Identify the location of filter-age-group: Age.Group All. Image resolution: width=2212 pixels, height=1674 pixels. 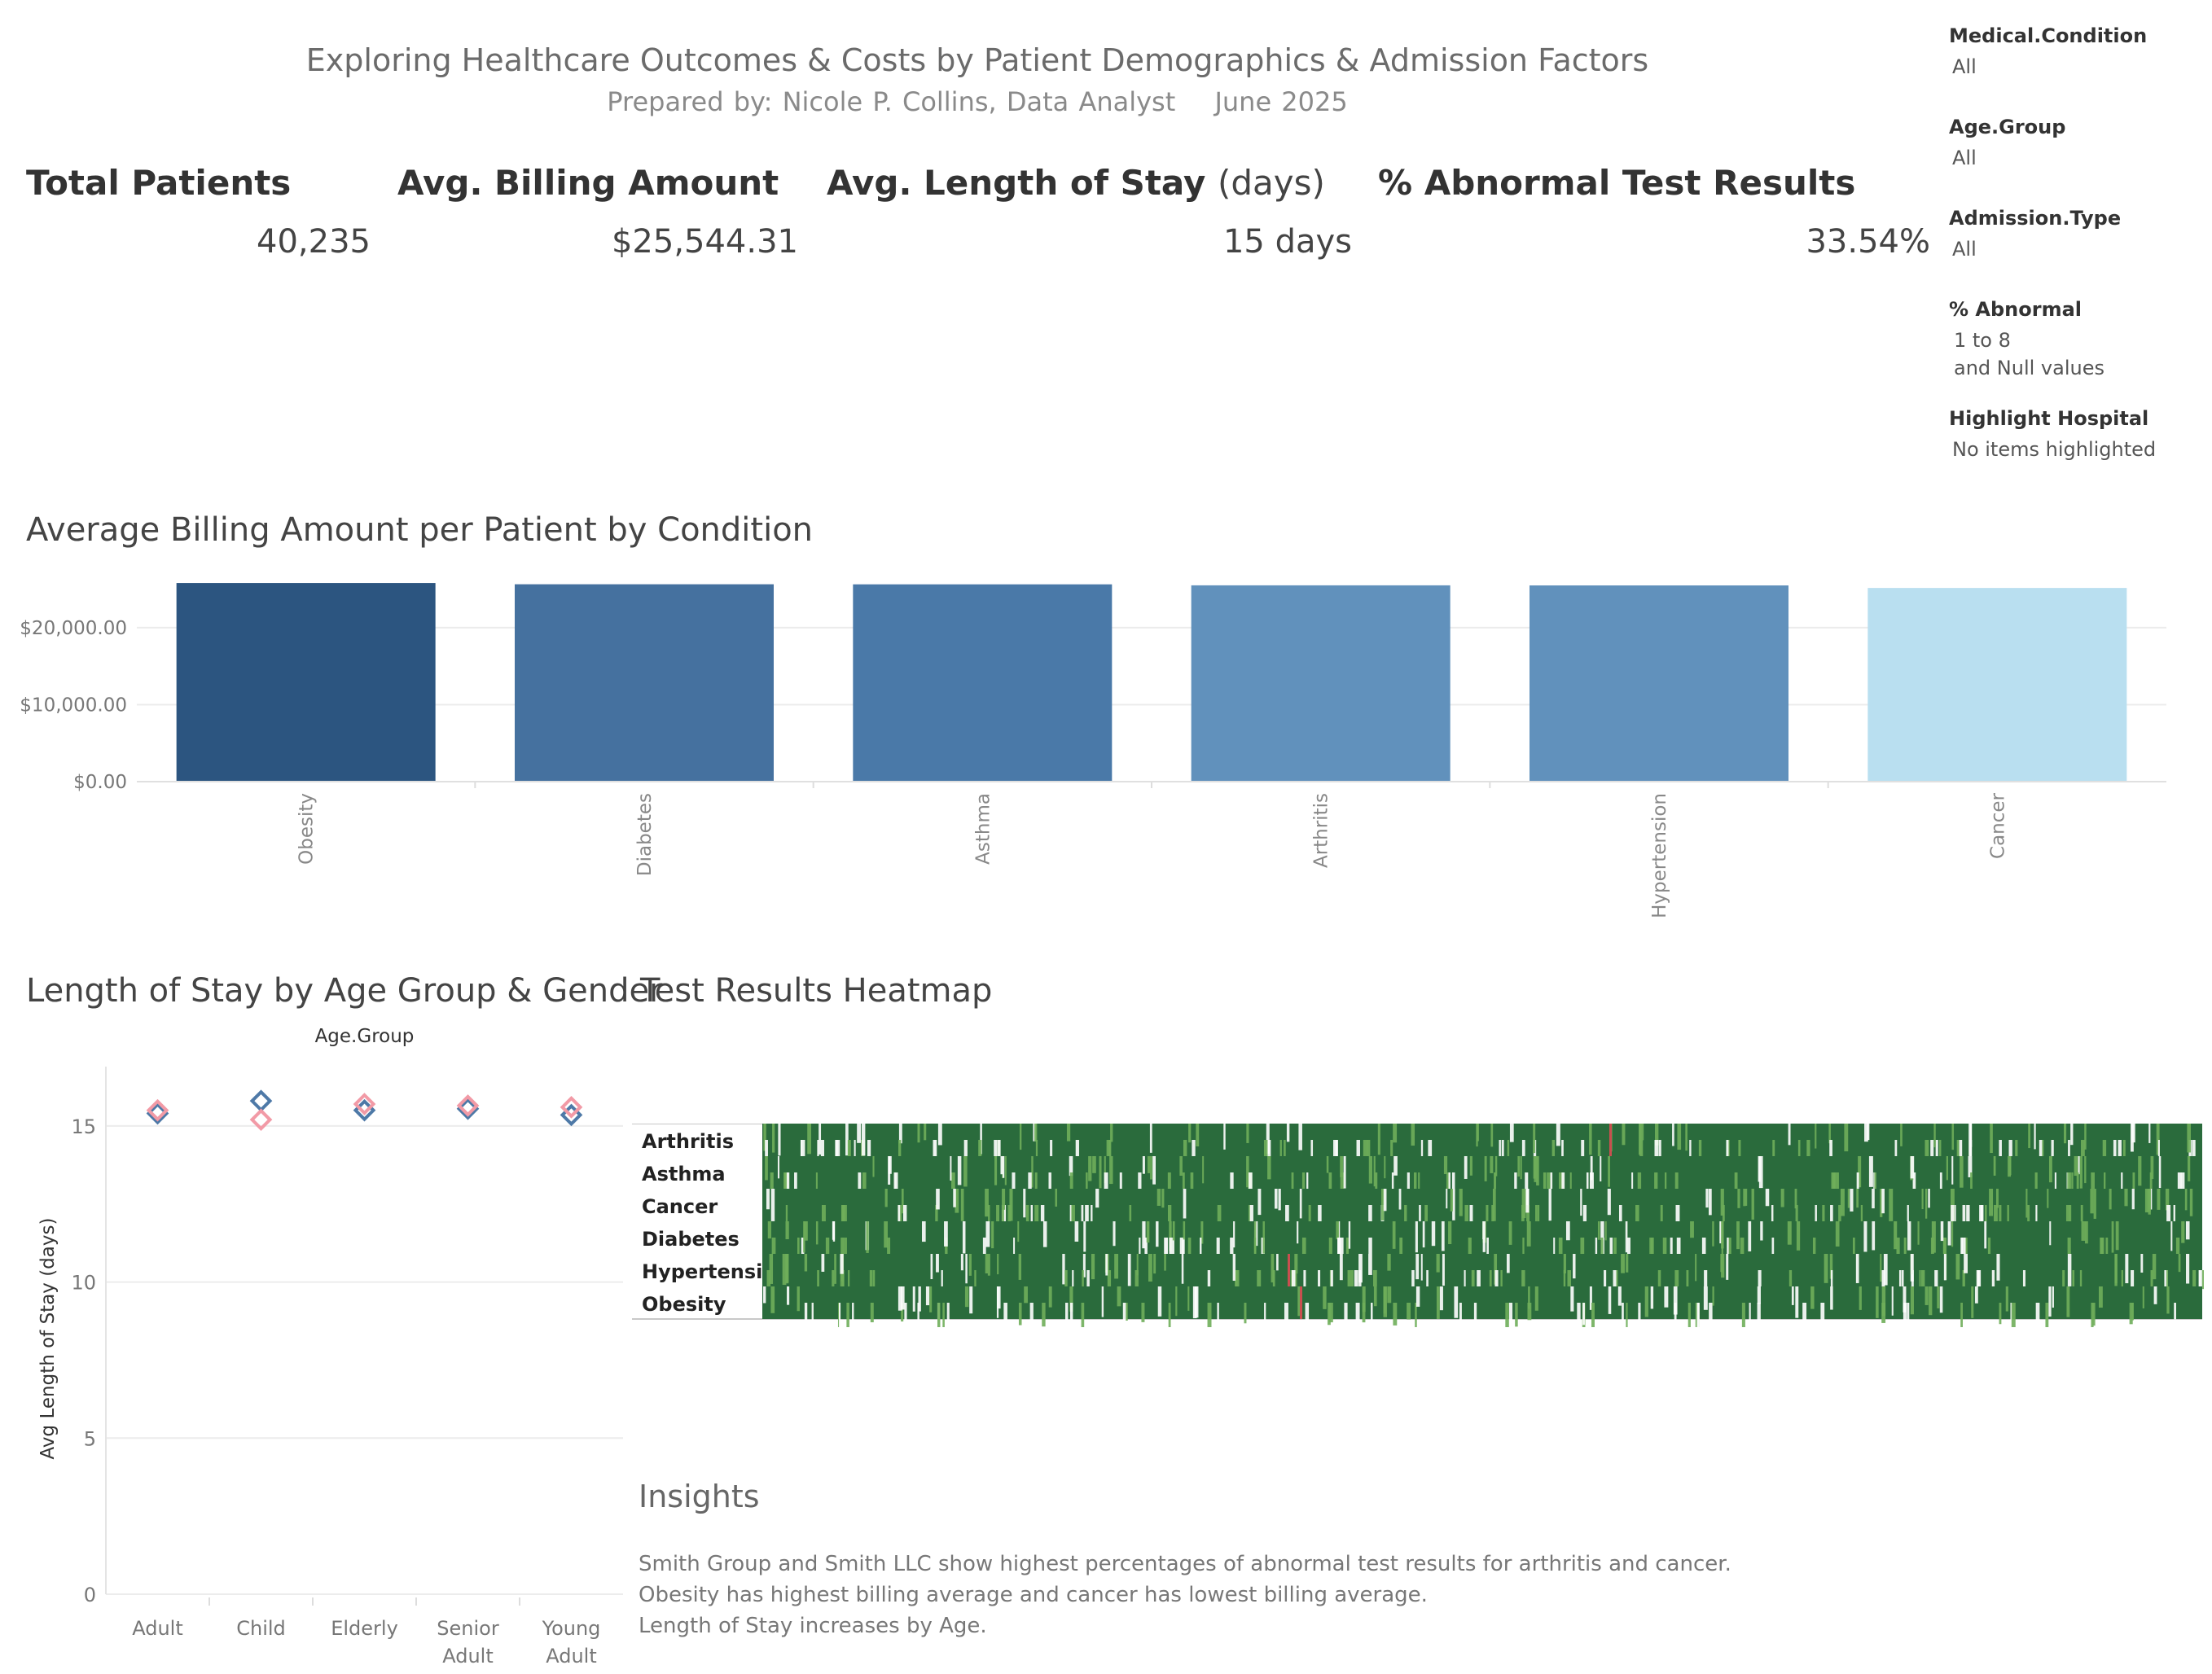
(2075, 161).